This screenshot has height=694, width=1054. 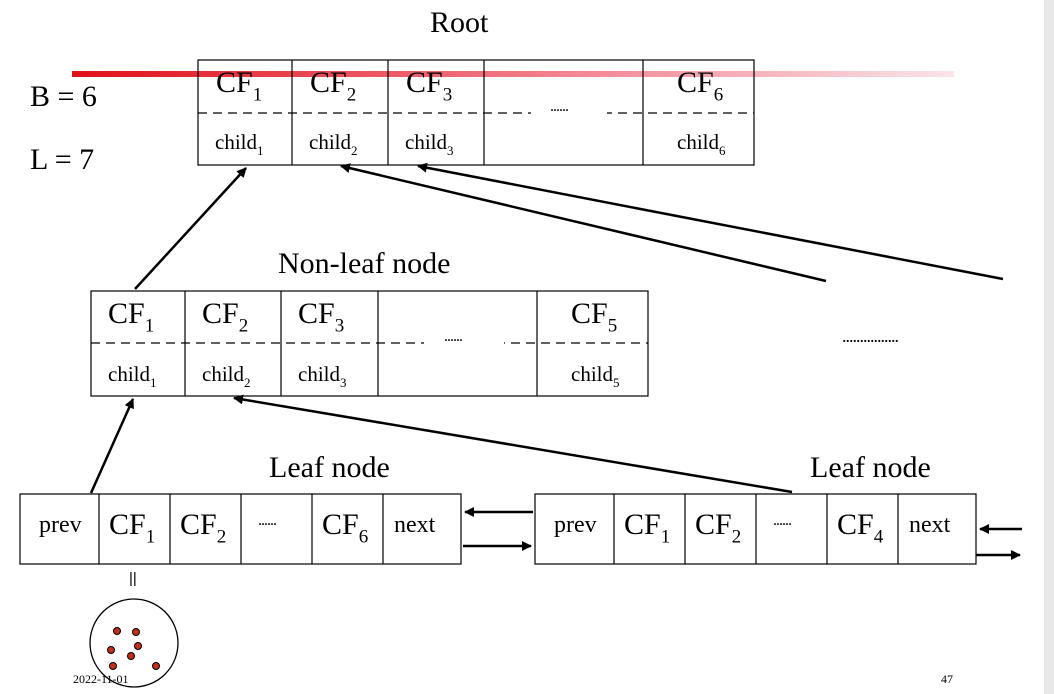 I want to click on root-cf-2: CF2, so click(x=333, y=86).